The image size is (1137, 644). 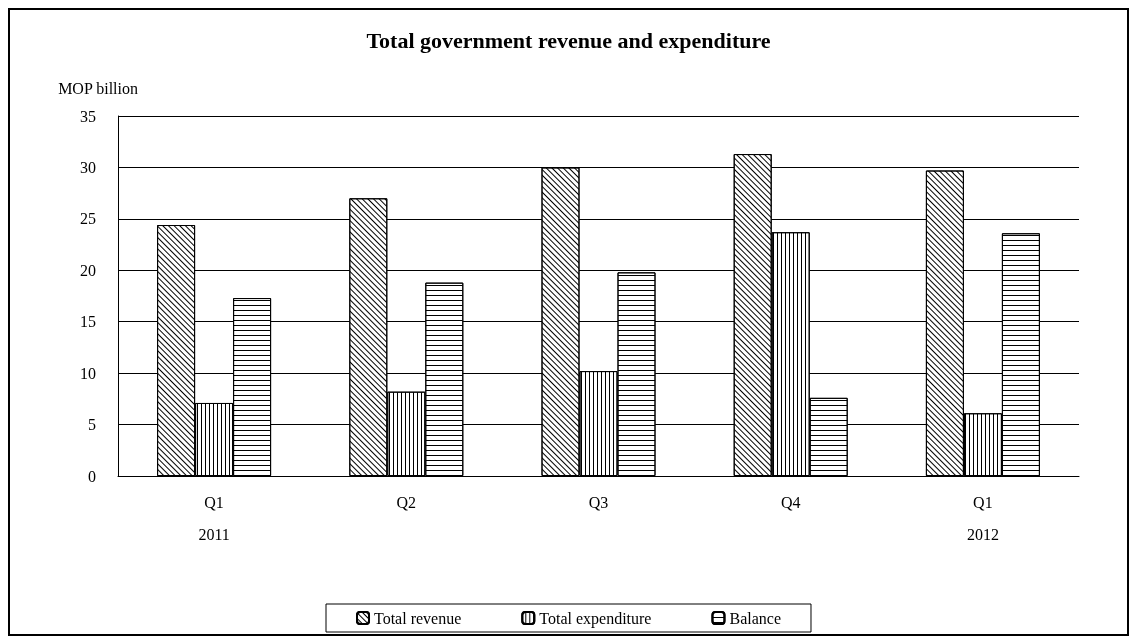 I want to click on x-tick-label: Q2, so click(x=406, y=502).